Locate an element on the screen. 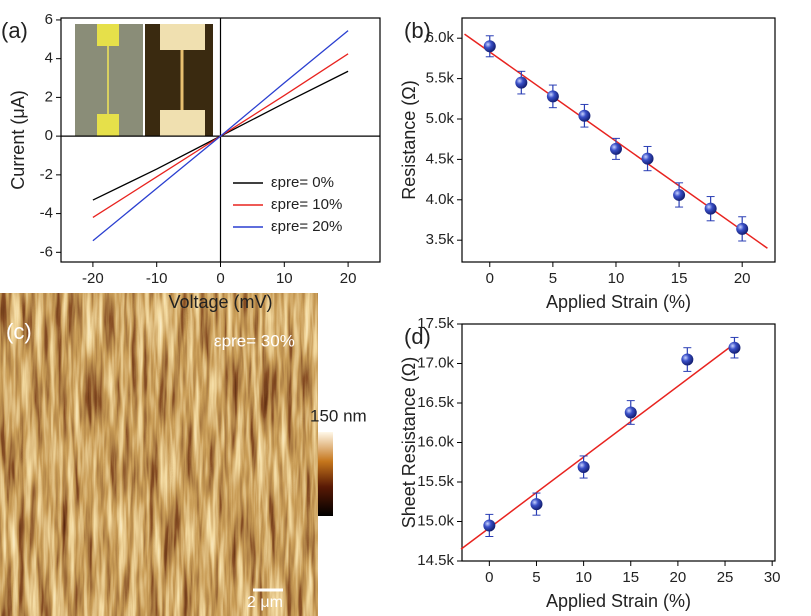 The width and height of the screenshot is (811, 616). x-tick-label: -20 is located at coordinates (93, 278).